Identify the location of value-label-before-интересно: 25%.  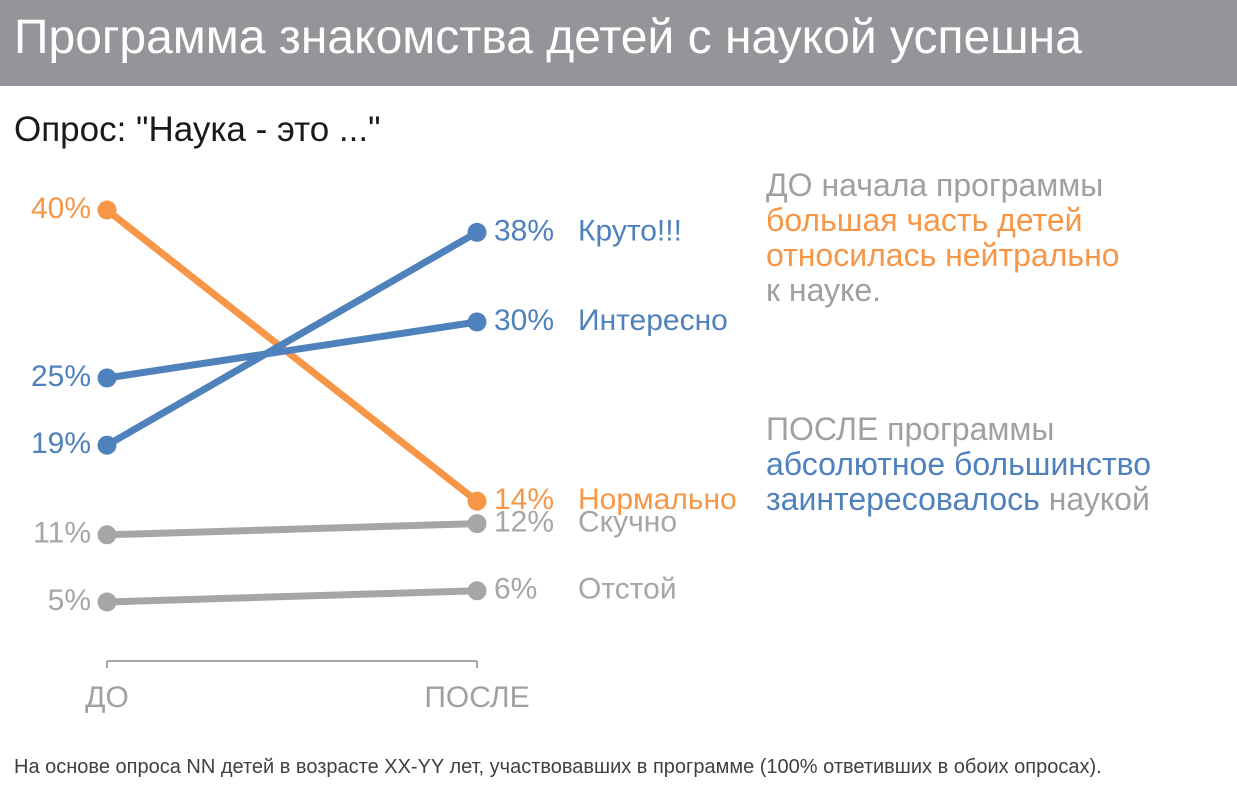
(61, 376).